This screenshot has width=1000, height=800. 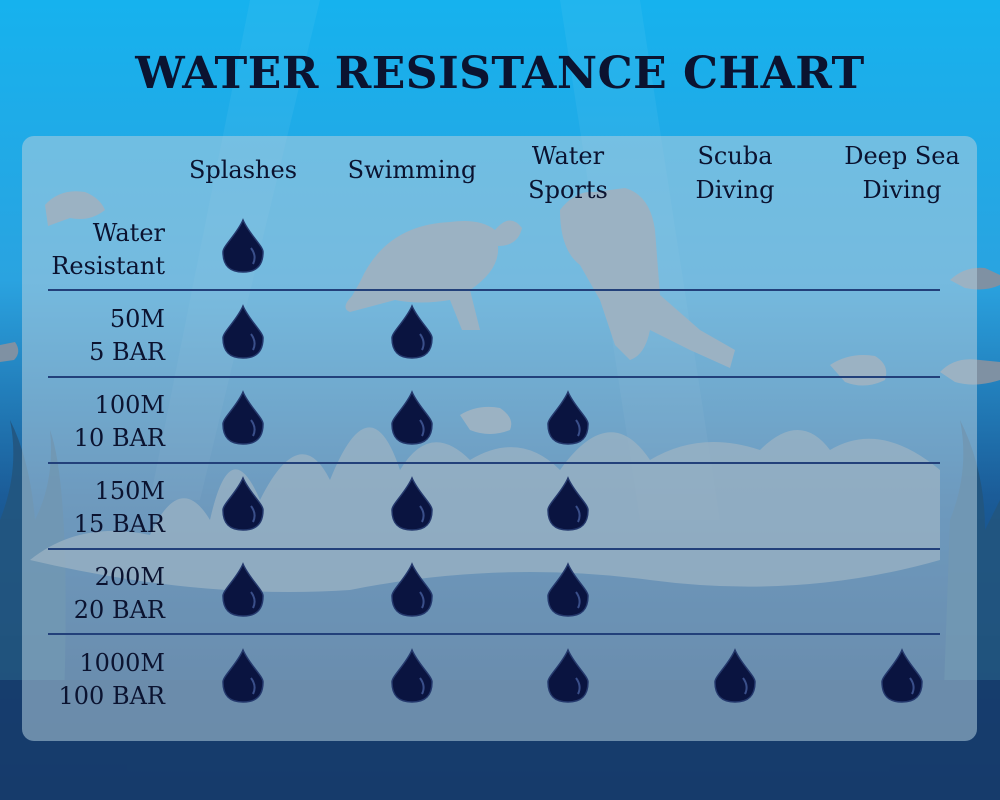 What do you see at coordinates (412, 170) in the screenshot?
I see `column-header: Swimming` at bounding box center [412, 170].